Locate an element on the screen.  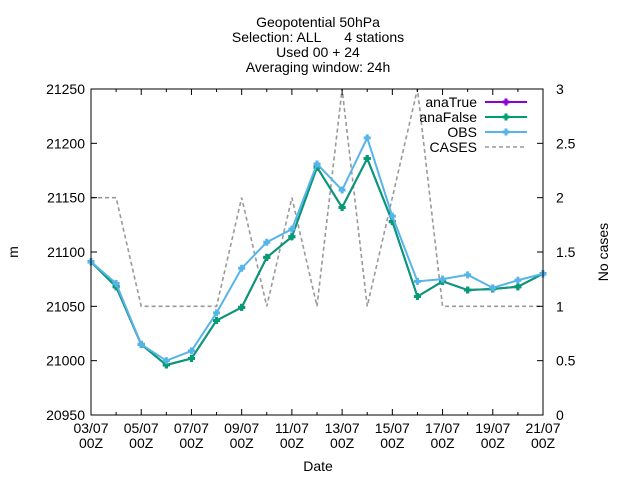
y2-tick-label: 2.5 is located at coordinates (566, 143).